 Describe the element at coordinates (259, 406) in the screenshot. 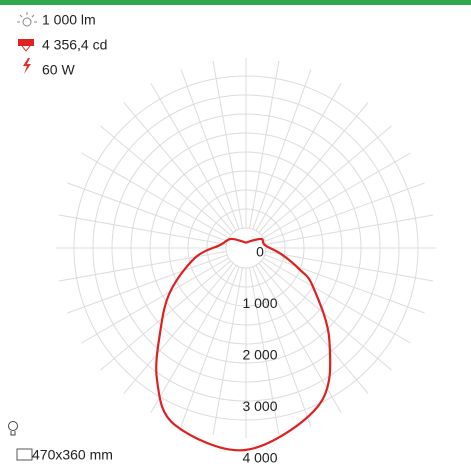

I see `r-tick-label: 3 000` at that location.